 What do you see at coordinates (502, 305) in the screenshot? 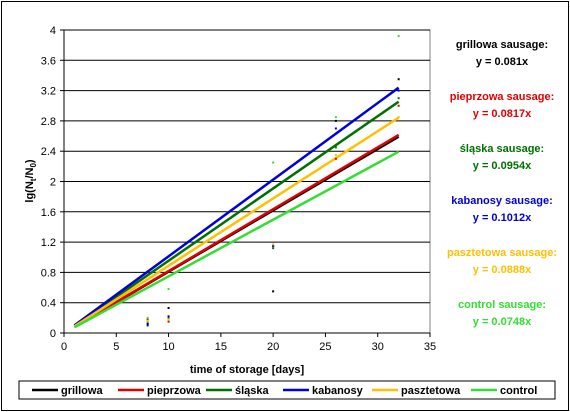
I see `annotation-label: control sausage:` at bounding box center [502, 305].